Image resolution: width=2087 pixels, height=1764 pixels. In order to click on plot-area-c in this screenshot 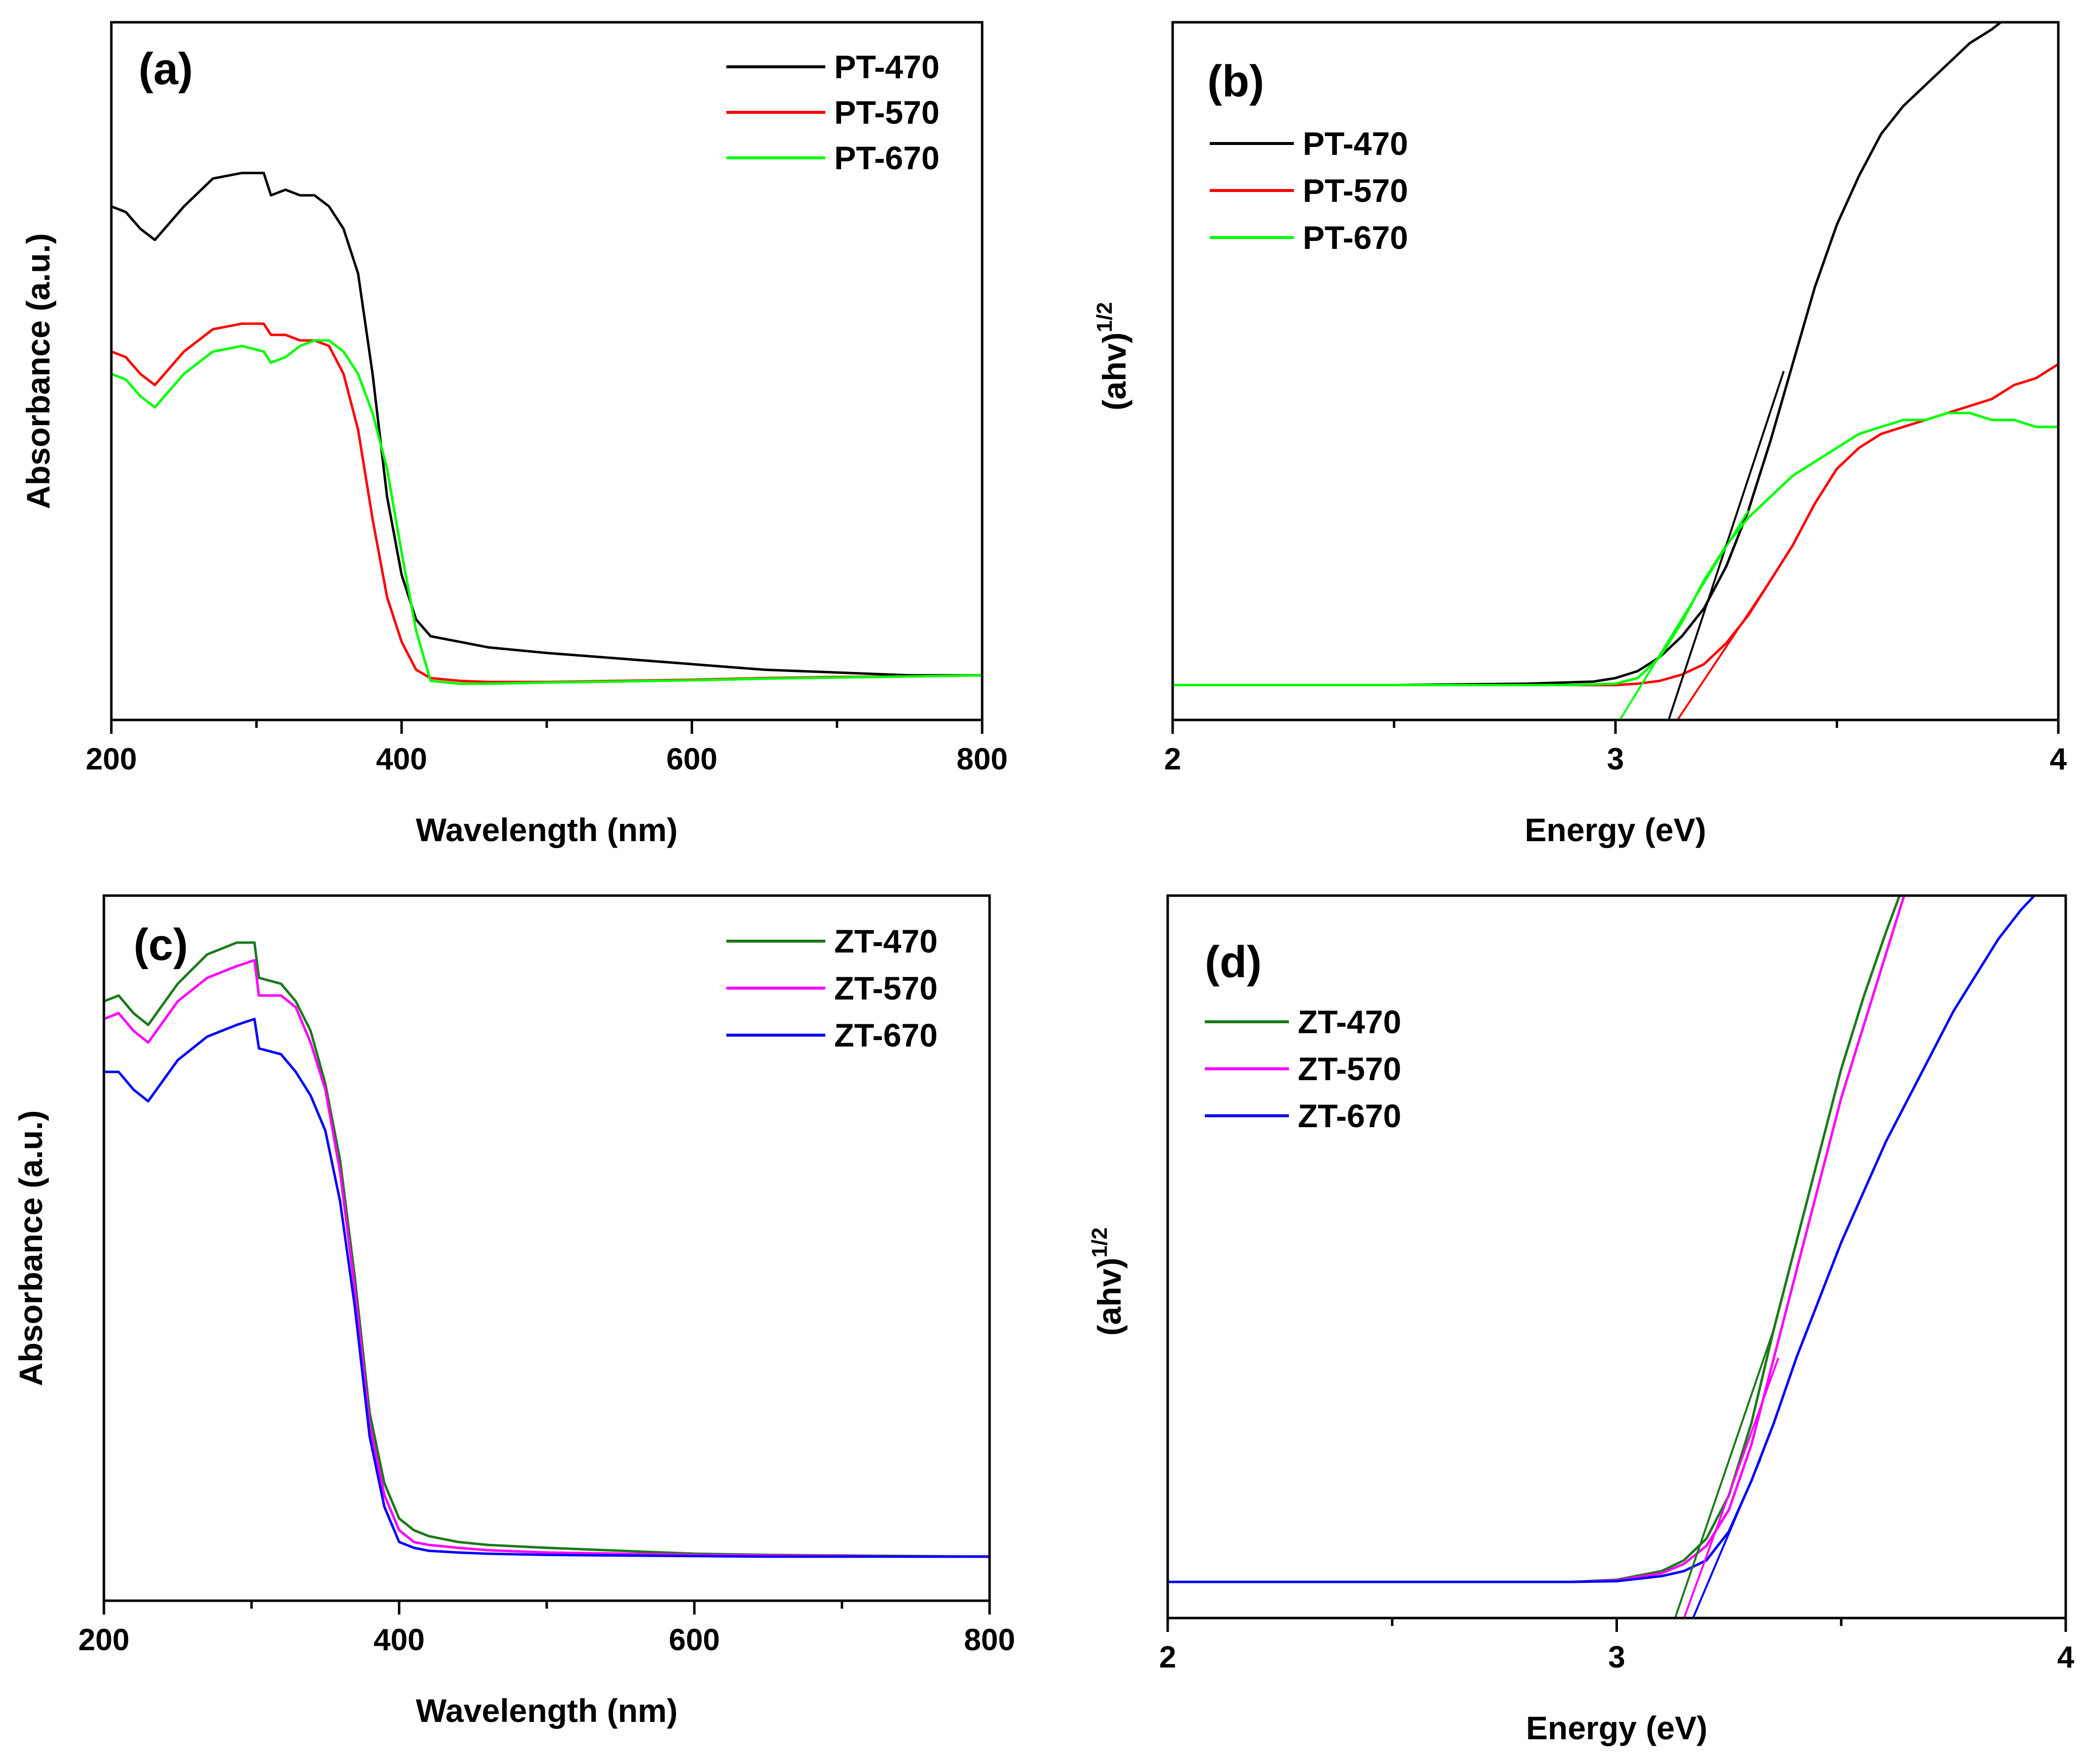, I will do `click(547, 1249)`.